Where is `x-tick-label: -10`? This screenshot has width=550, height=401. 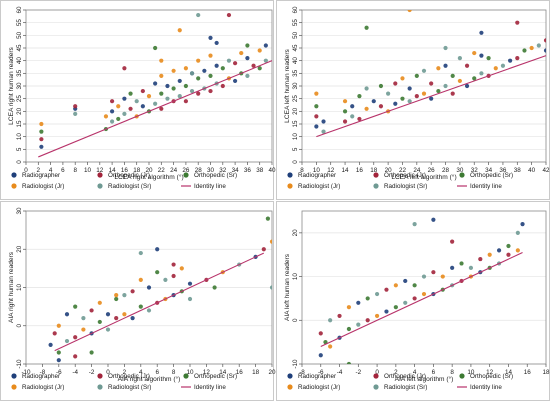
x-tick-label: -10 is located at coordinates (26, 372).